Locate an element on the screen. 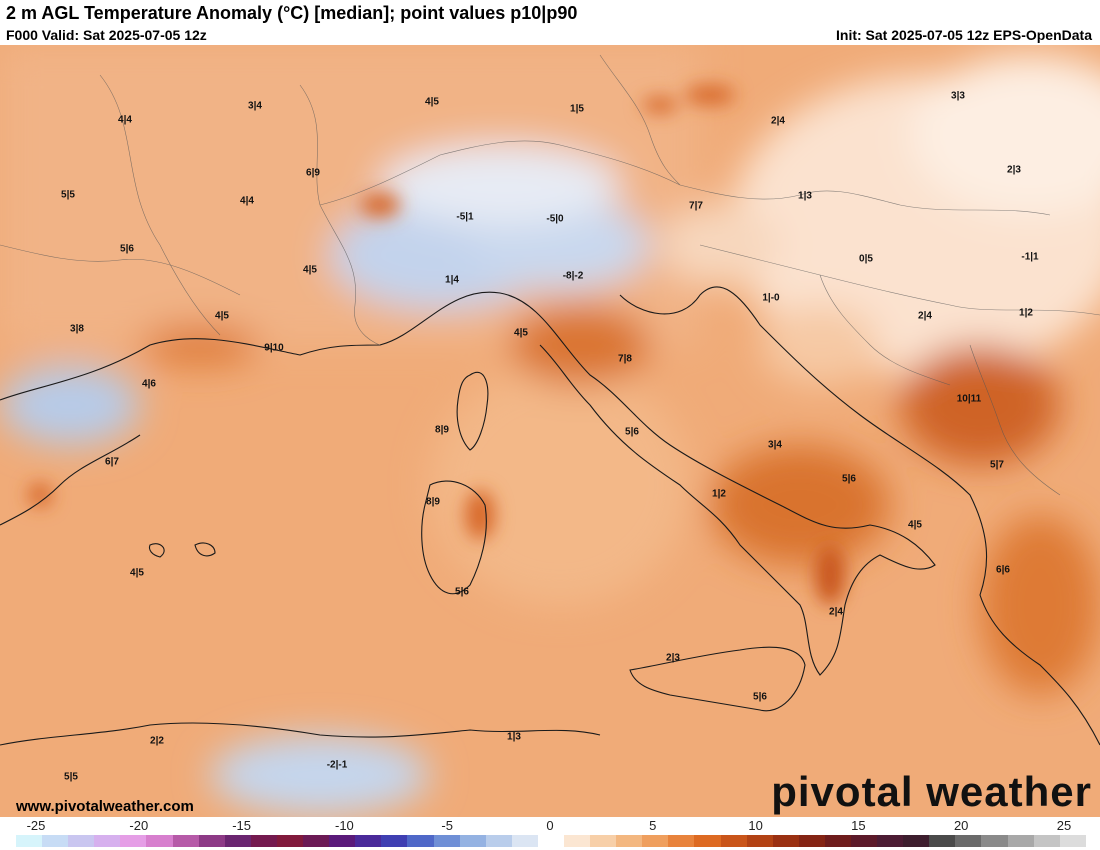 The width and height of the screenshot is (1100, 850). point-value: -5|1 is located at coordinates (465, 217).